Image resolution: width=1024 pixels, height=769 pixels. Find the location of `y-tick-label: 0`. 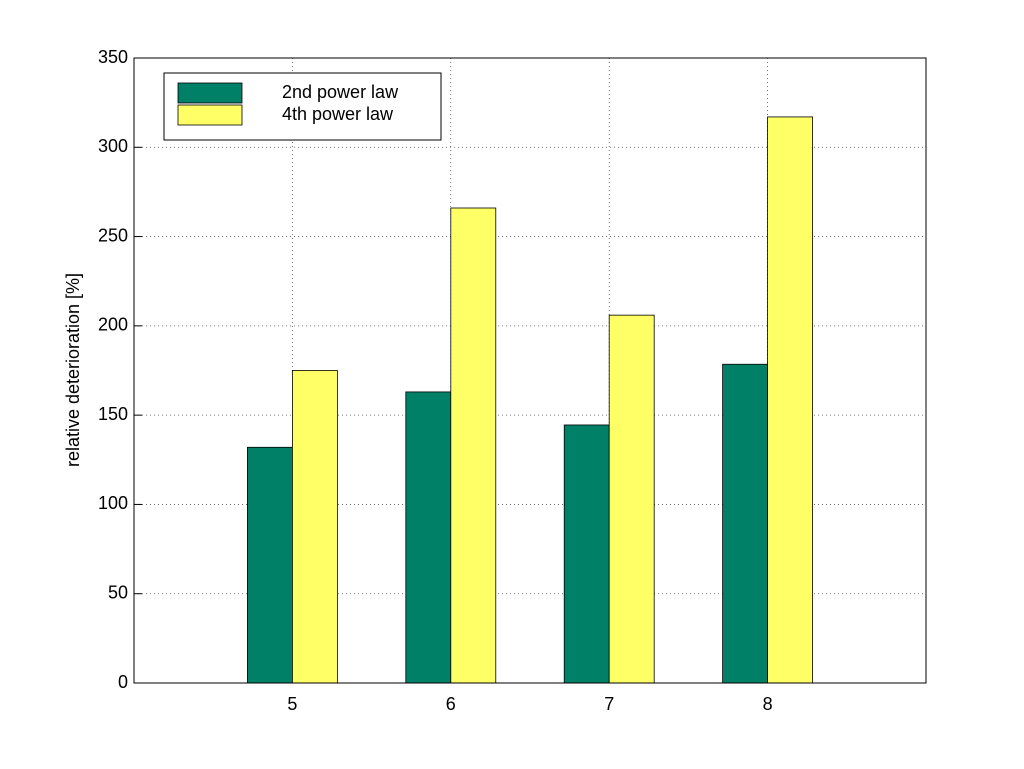

y-tick-label: 0 is located at coordinates (123, 682).